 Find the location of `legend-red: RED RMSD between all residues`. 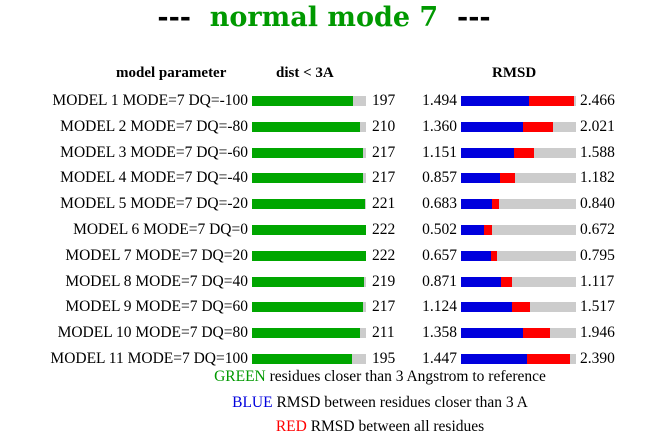

legend-red: RED RMSD between all residues is located at coordinates (324, 427).